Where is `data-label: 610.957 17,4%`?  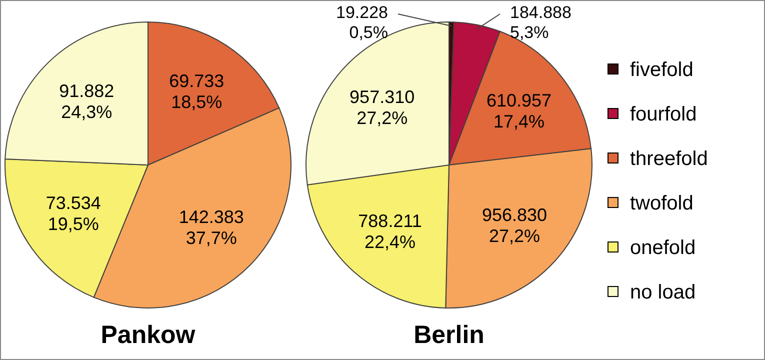 data-label: 610.957 17,4% is located at coordinates (519, 111).